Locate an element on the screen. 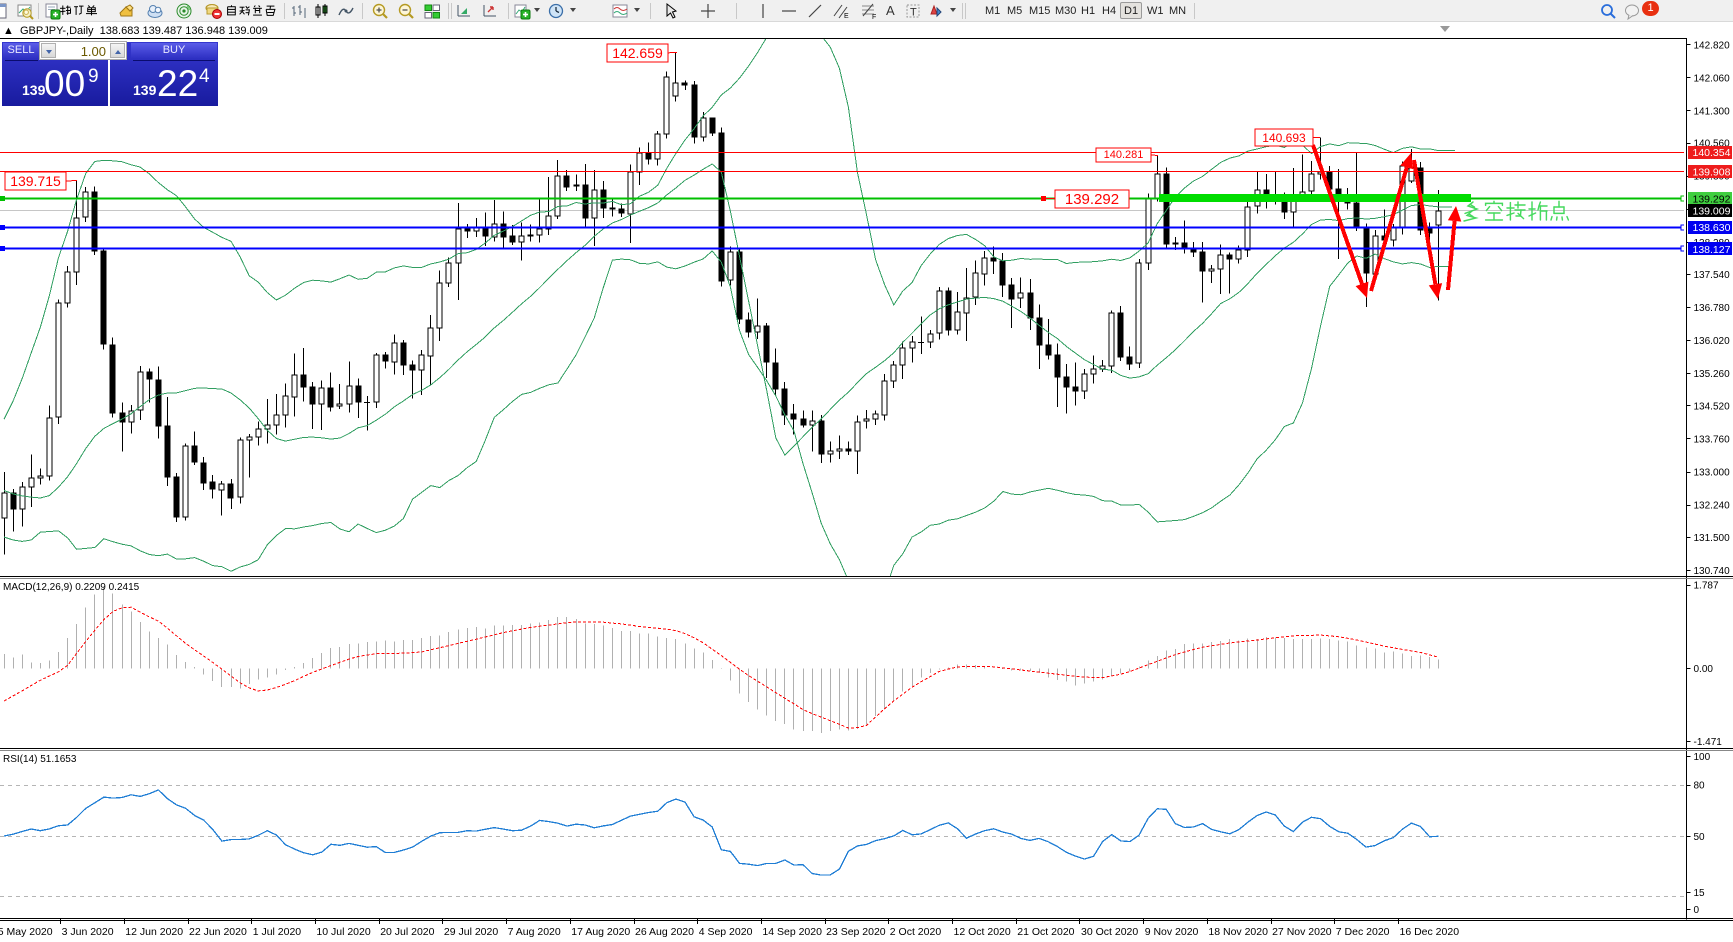  svg-text: 141.300 is located at coordinates (1712, 112).